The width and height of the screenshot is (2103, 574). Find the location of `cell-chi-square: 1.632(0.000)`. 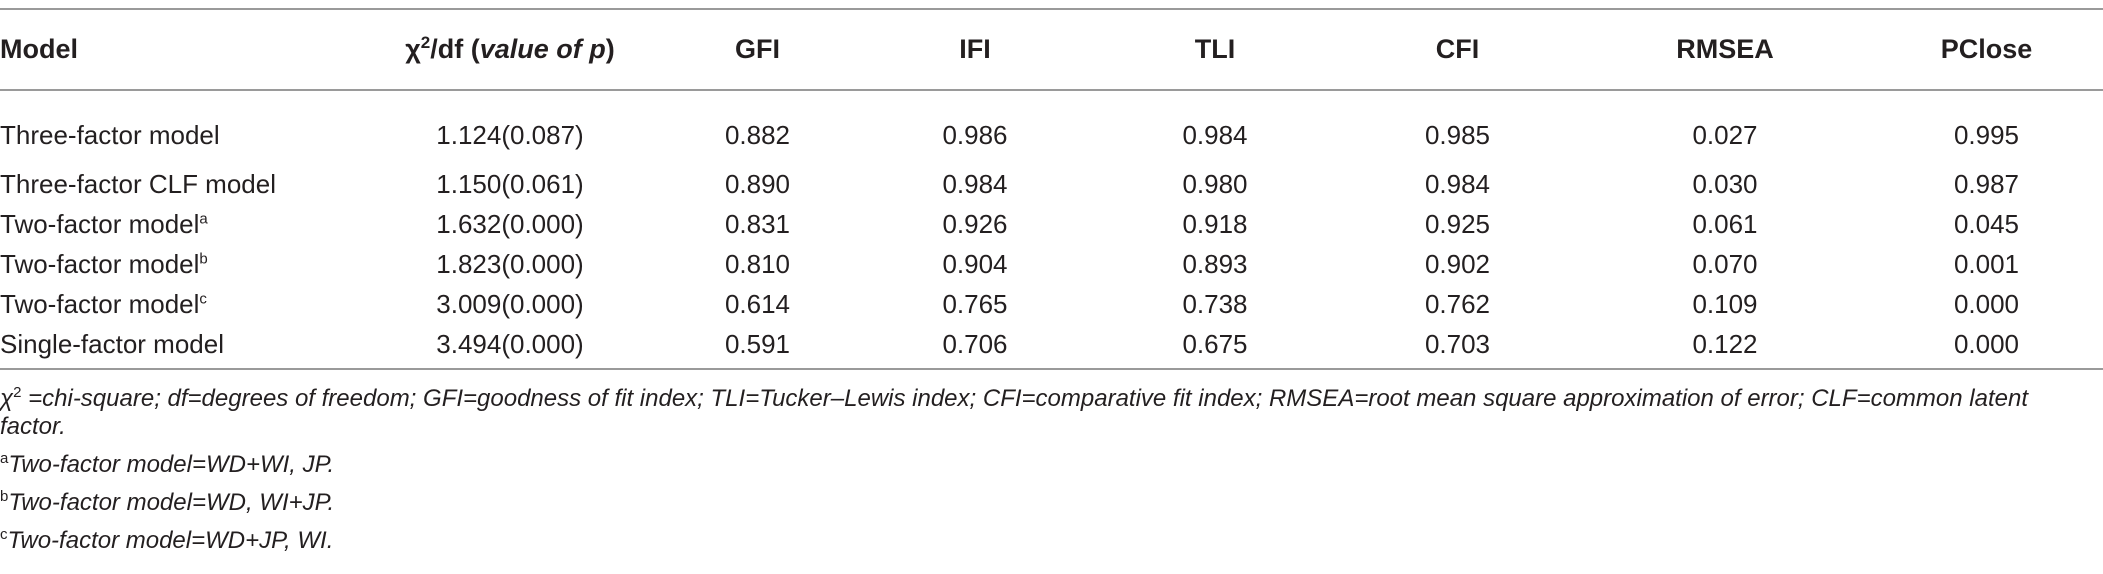

cell-chi-square: 1.632(0.000) is located at coordinates (510, 223).